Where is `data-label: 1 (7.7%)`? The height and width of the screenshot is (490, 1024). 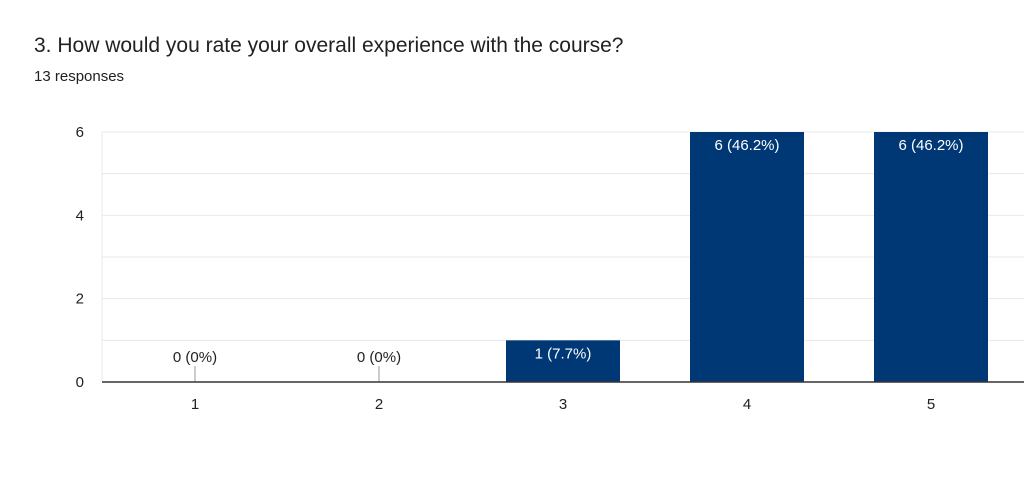 data-label: 1 (7.7%) is located at coordinates (563, 353).